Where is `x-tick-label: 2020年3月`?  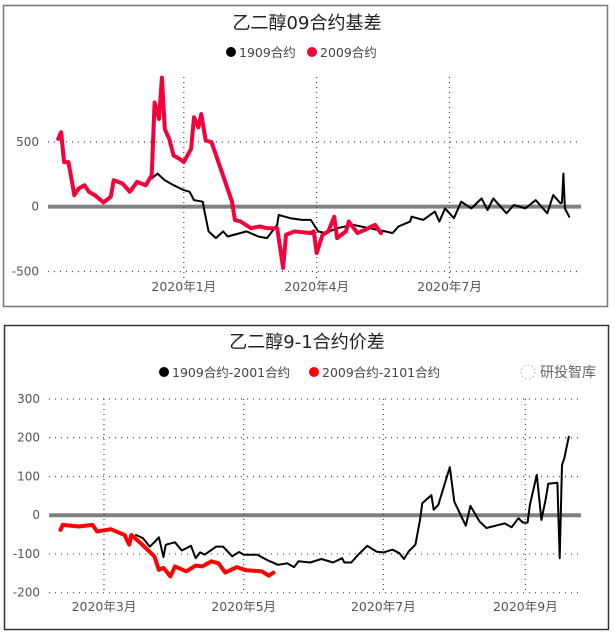 x-tick-label: 2020年3月 is located at coordinates (104, 606).